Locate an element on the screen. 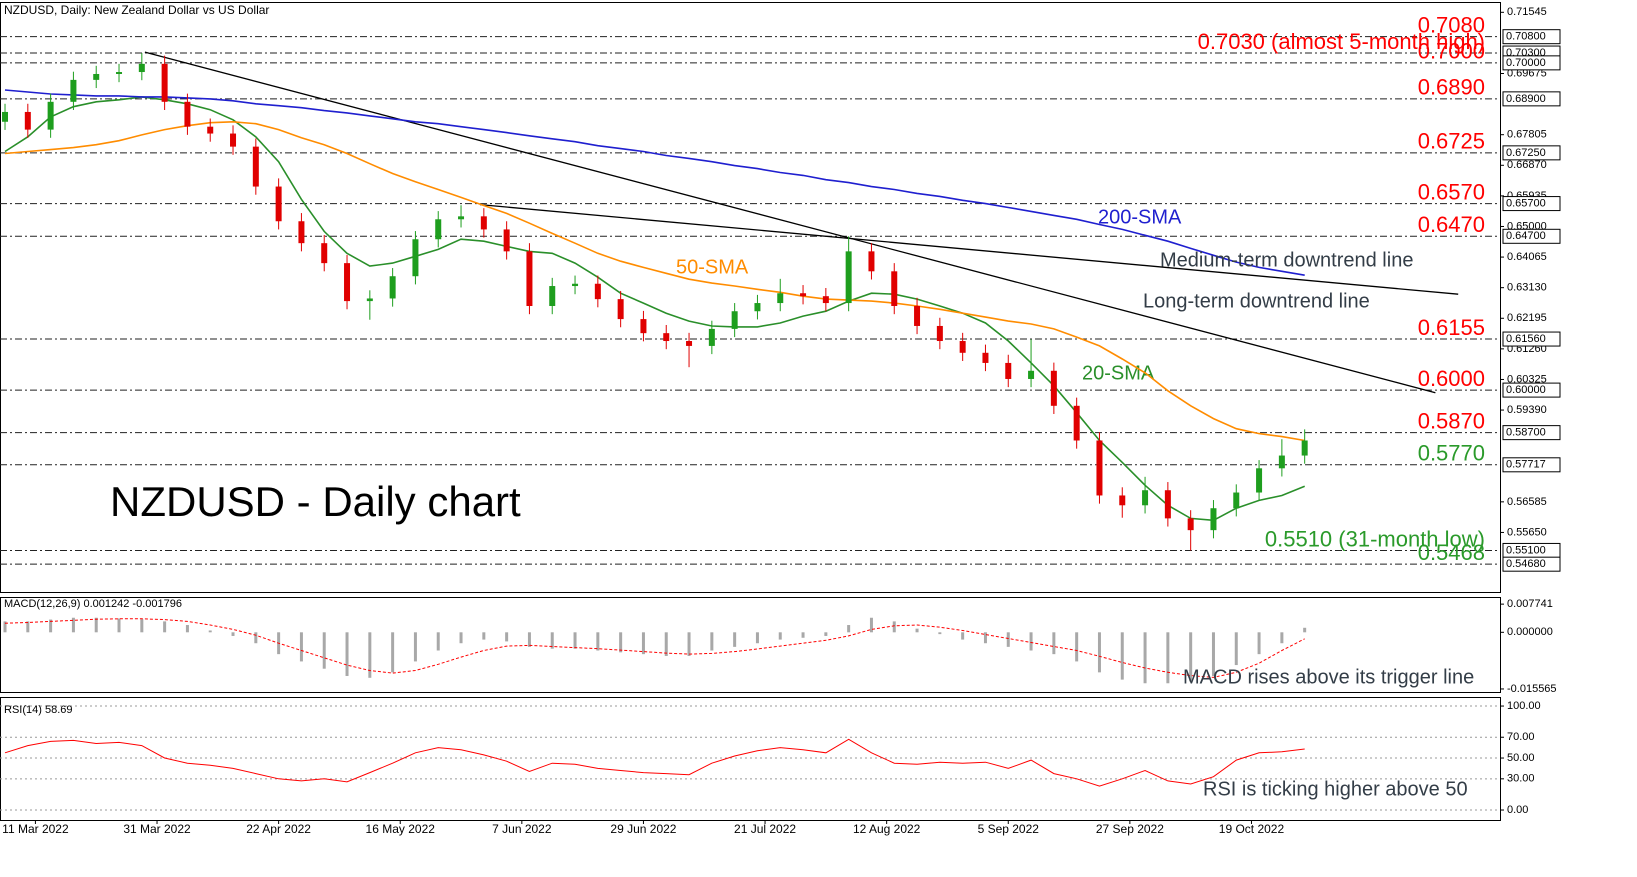 This screenshot has width=1637, height=877. x-tick-label: 27 Sep 2022 is located at coordinates (1130, 829).